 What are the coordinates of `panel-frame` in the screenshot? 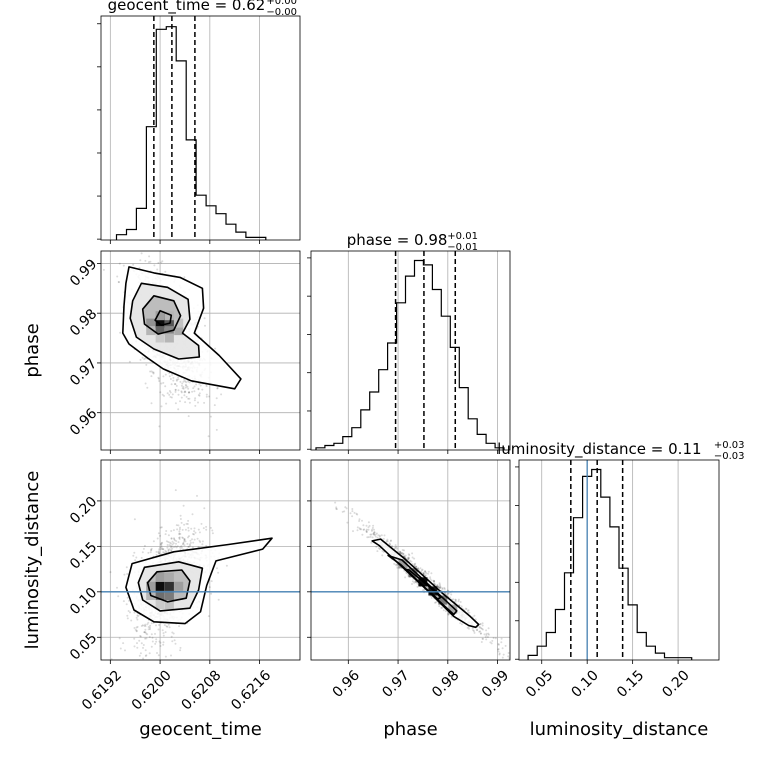 It's located at (410, 560).